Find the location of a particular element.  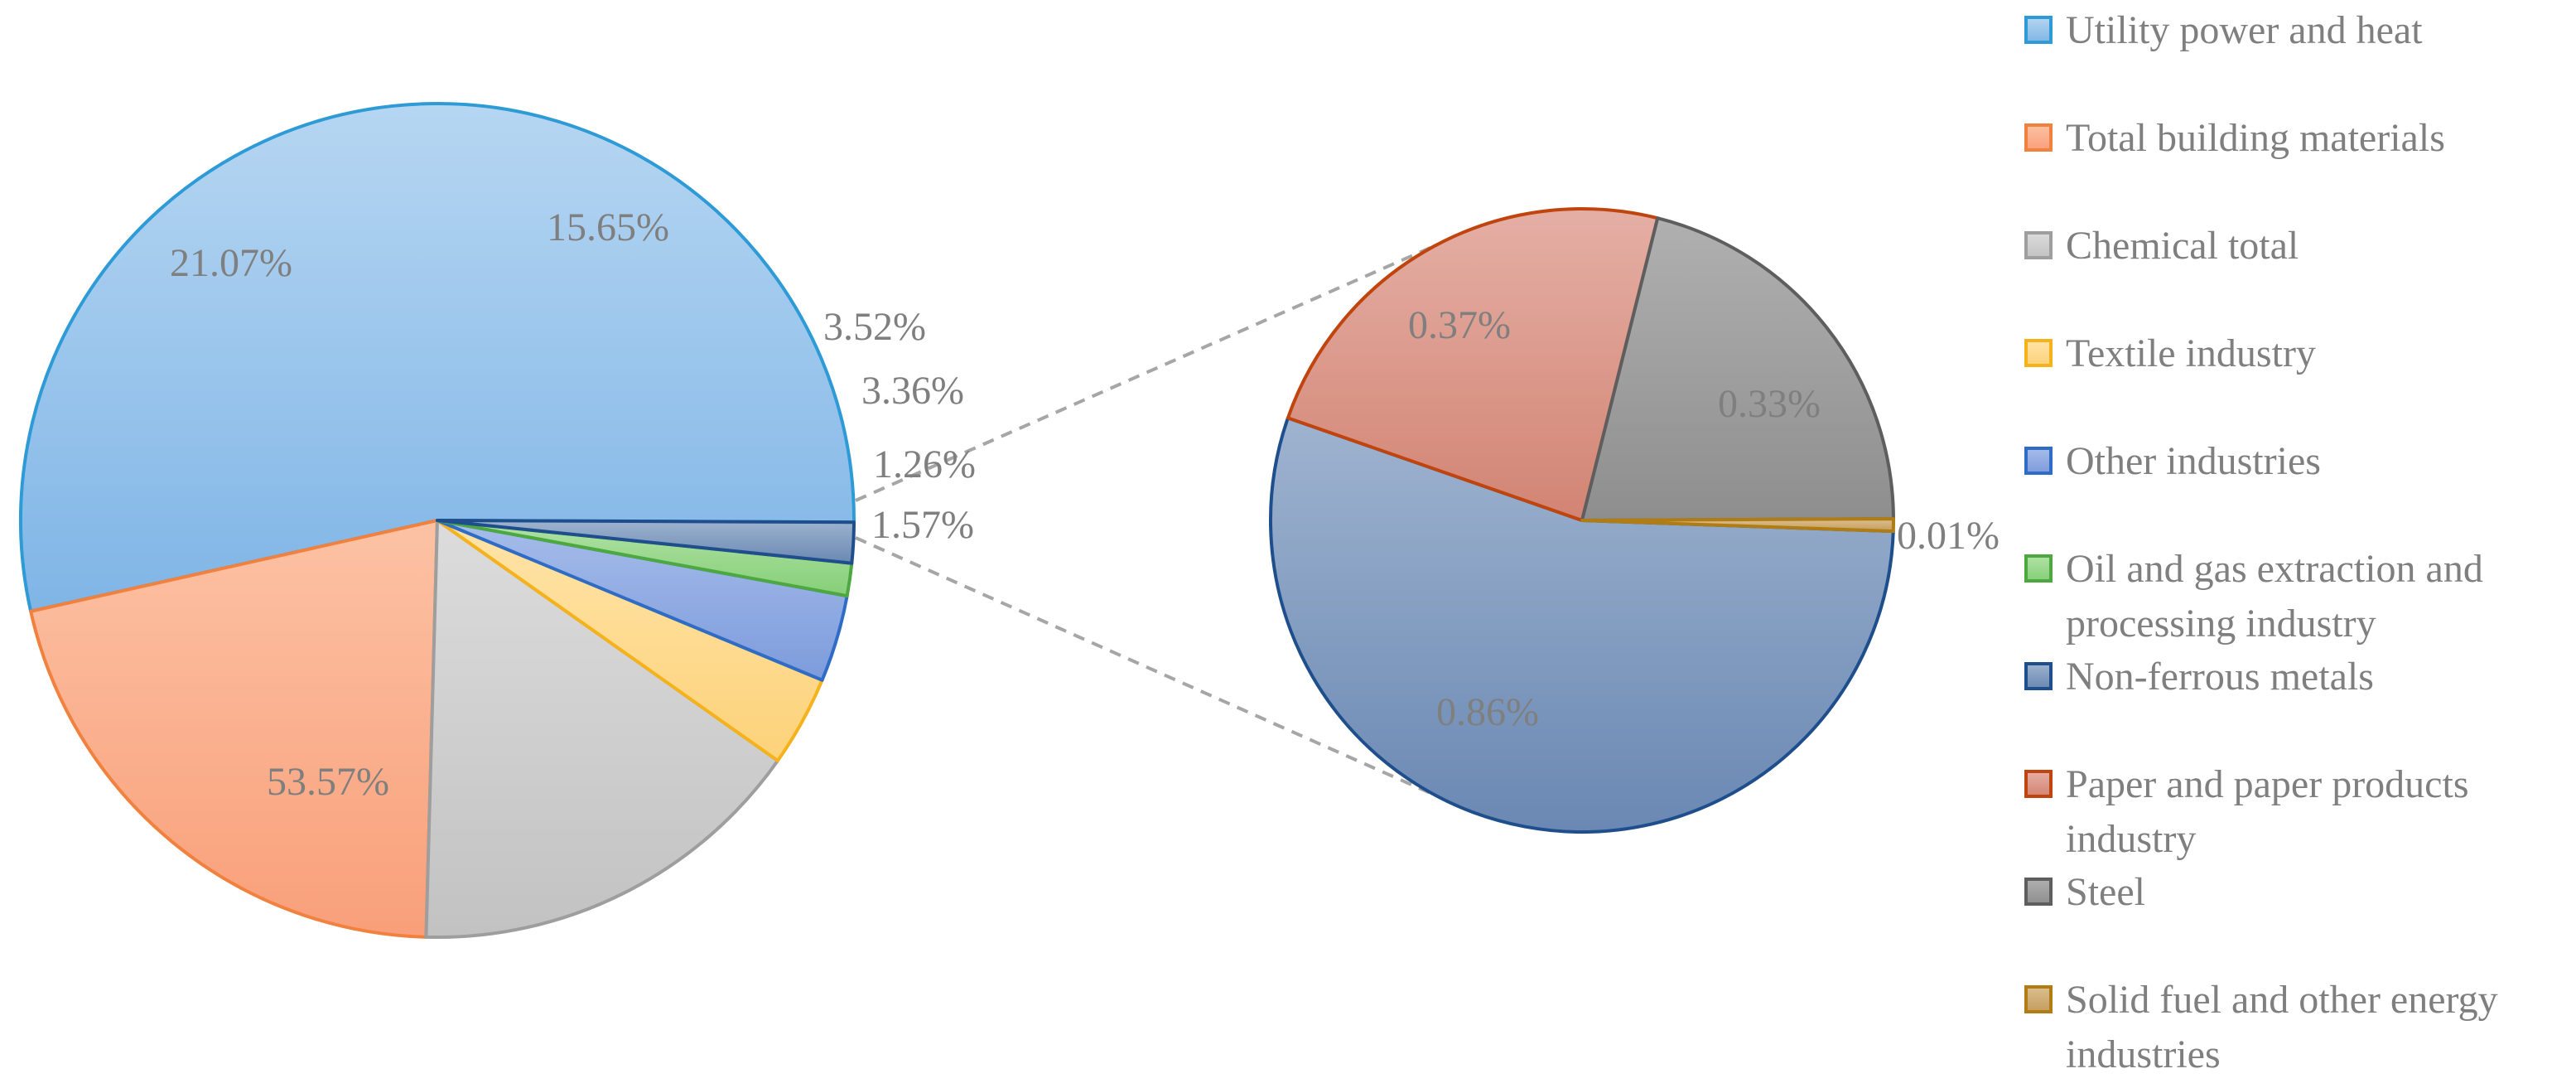

legend-label: Utility power and heat is located at coordinates (2244, 30).